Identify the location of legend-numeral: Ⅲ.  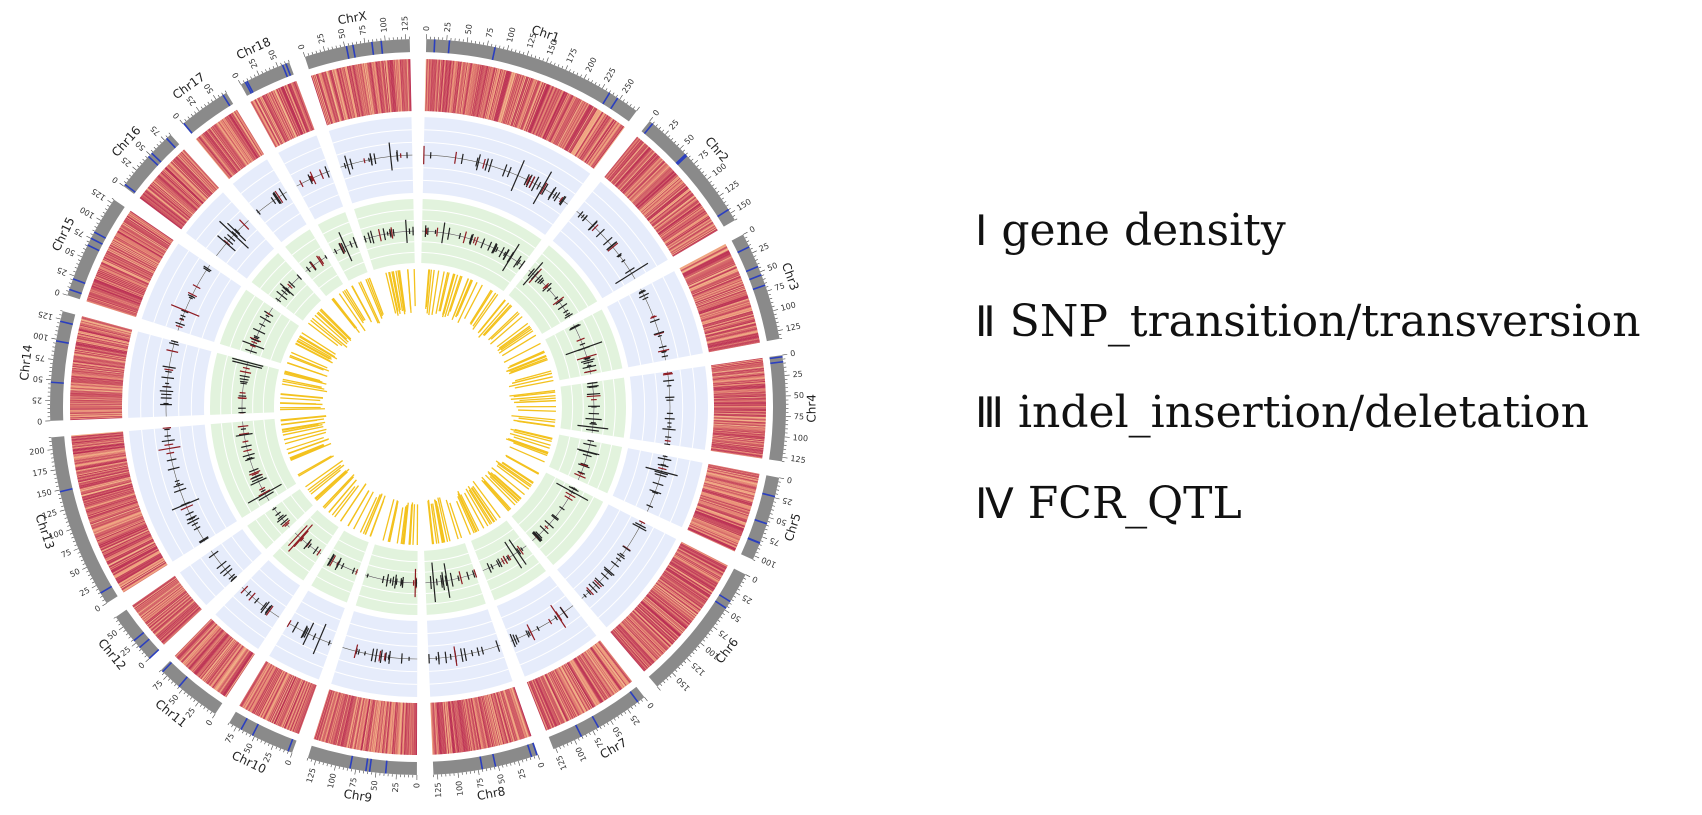
(989, 412).